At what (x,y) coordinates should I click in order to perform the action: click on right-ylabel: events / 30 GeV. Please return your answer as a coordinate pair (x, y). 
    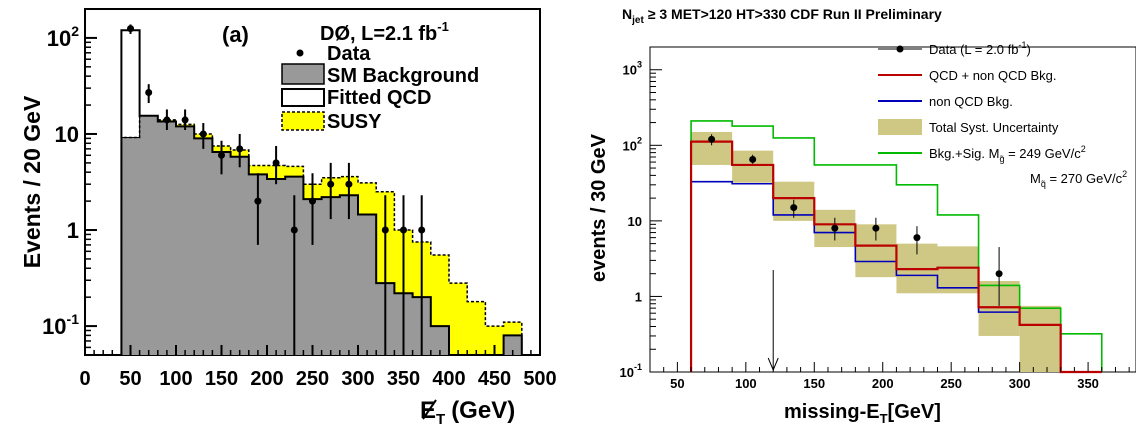
    Looking at the image, I should click on (599, 207).